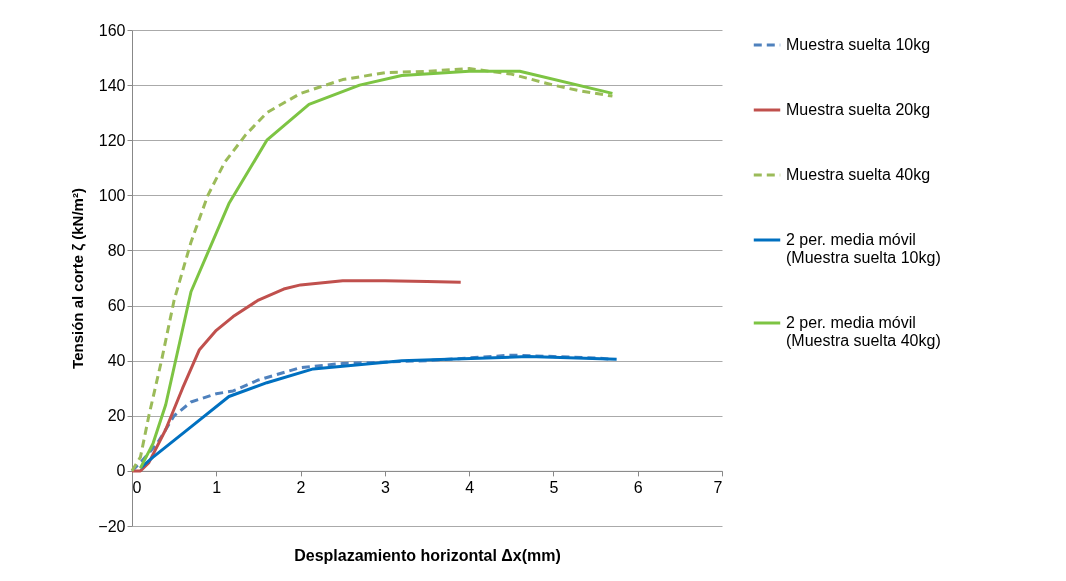  What do you see at coordinates (296, 376) in the screenshot?
I see `line-series` at bounding box center [296, 376].